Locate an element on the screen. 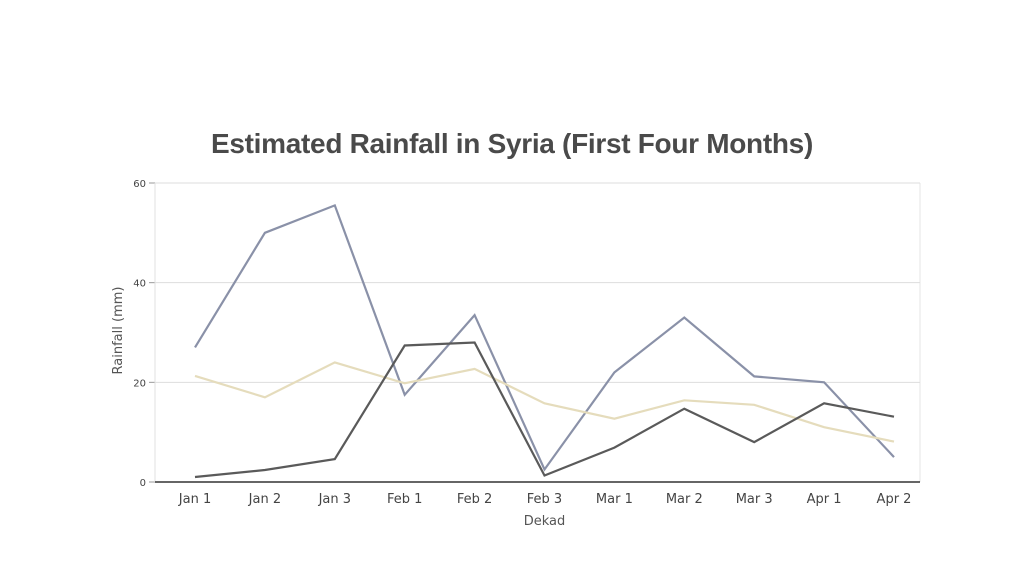 The width and height of the screenshot is (1024, 576). x-tick-label: Jan 3 is located at coordinates (334, 499).